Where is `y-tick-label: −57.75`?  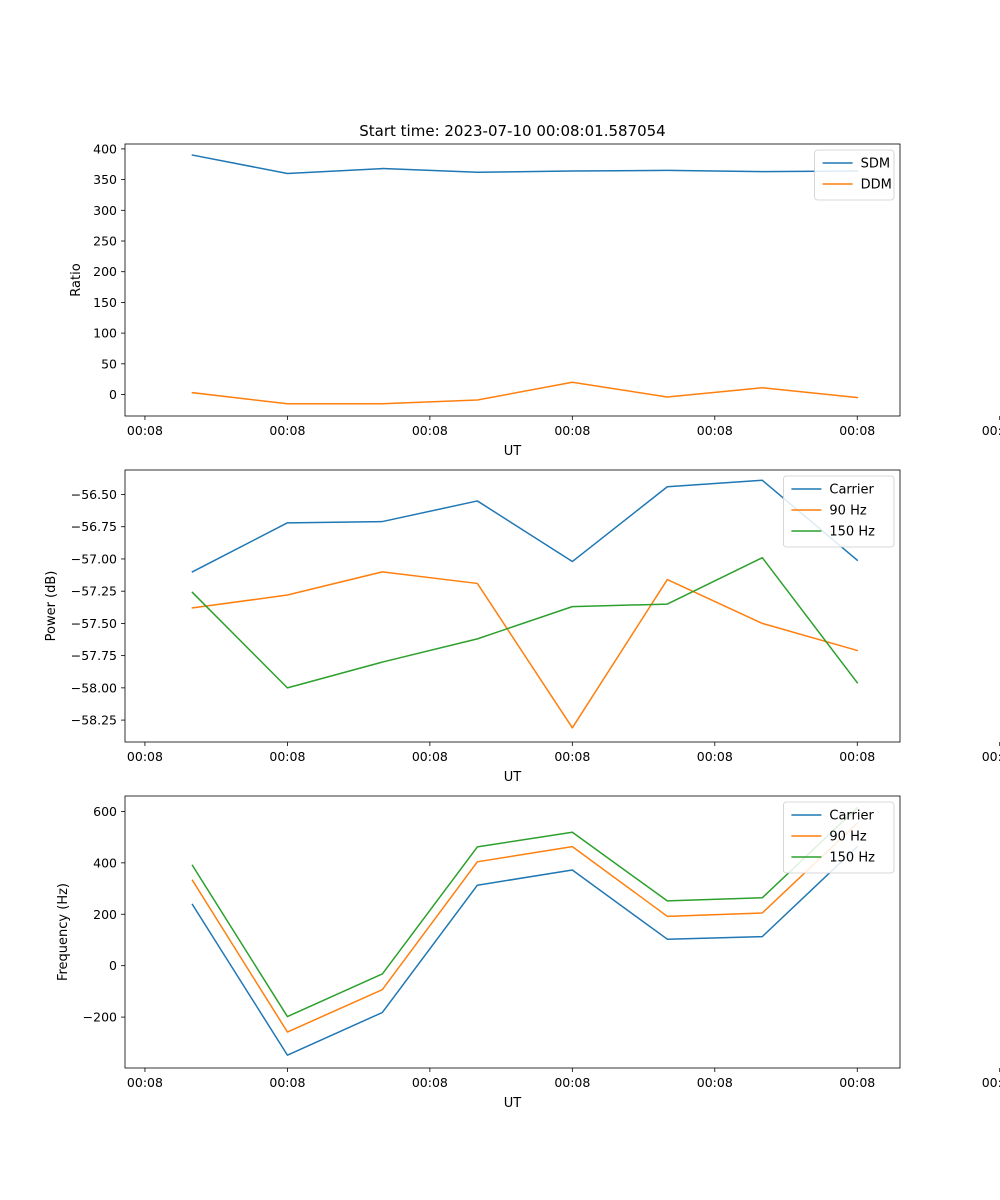 y-tick-label: −57.75 is located at coordinates (94, 655).